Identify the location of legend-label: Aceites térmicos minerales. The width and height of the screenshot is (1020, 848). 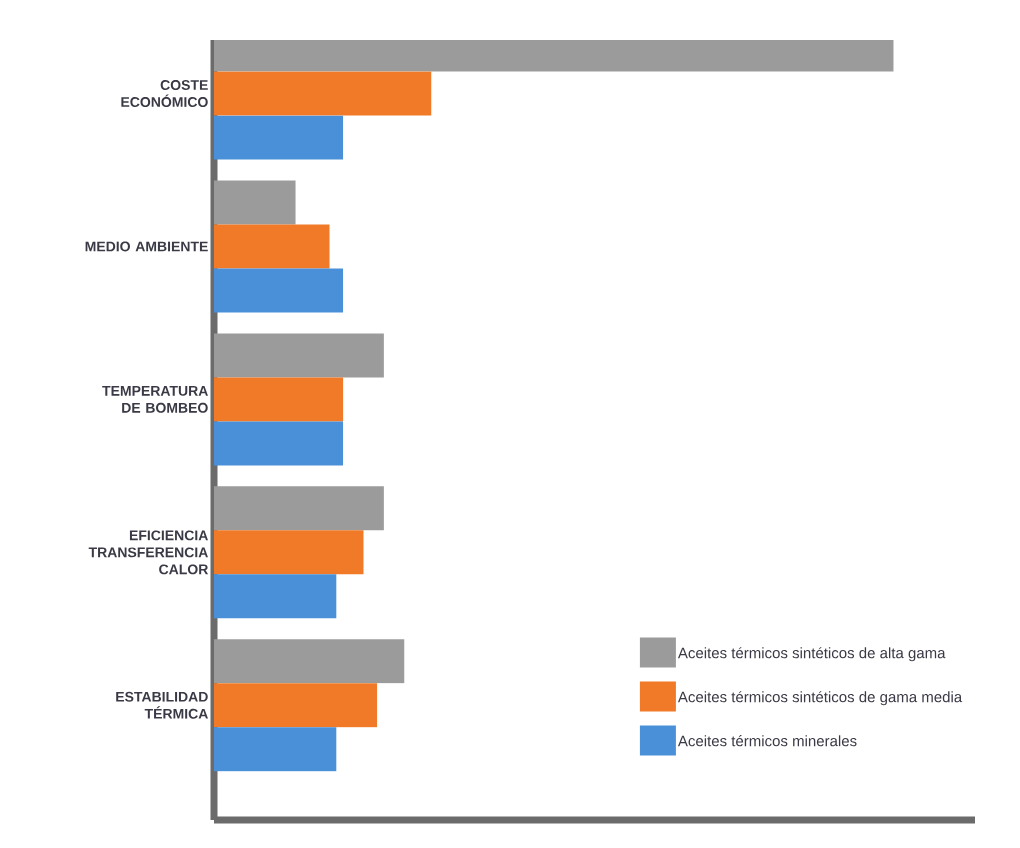
(767, 741).